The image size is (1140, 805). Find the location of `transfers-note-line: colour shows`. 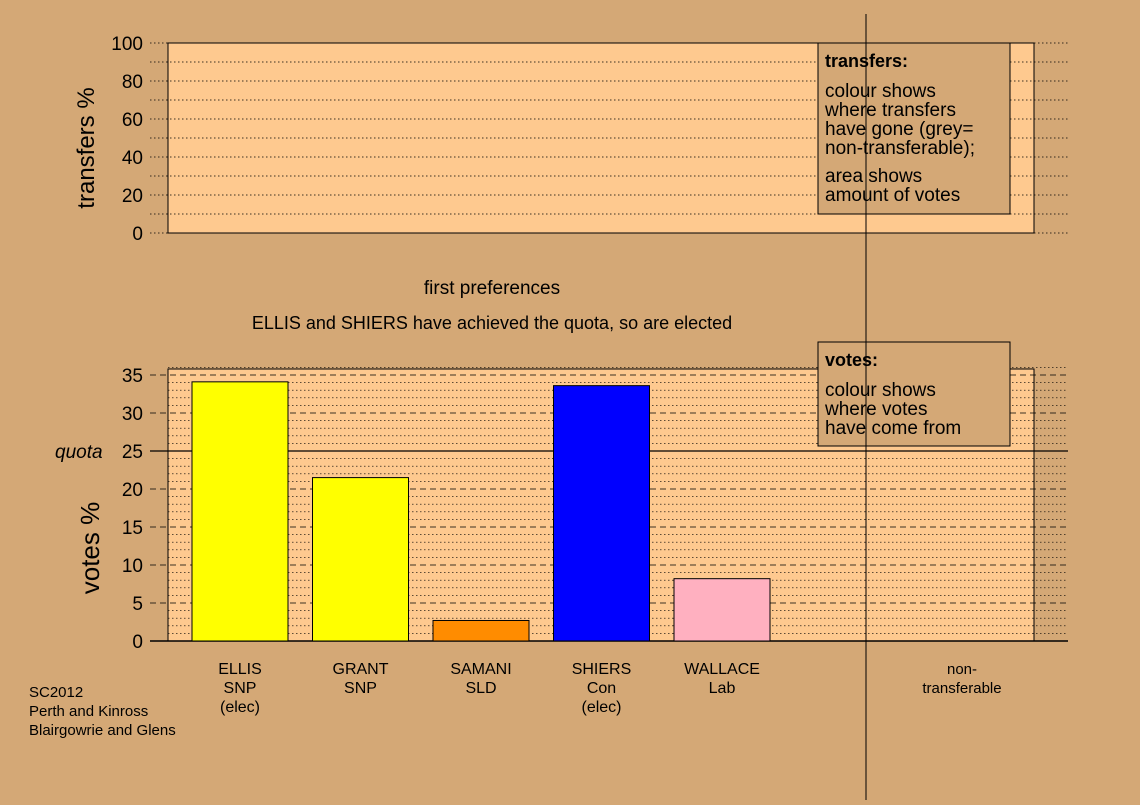

transfers-note-line: colour shows is located at coordinates (880, 91).